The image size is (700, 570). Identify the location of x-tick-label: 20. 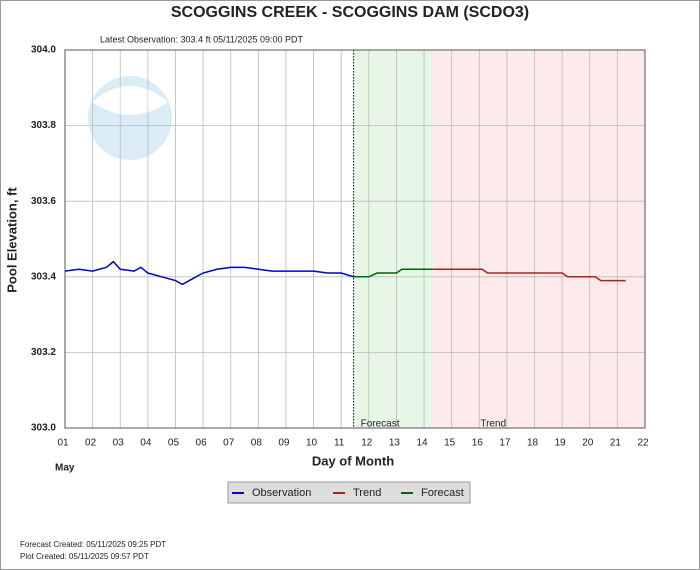
(588, 443).